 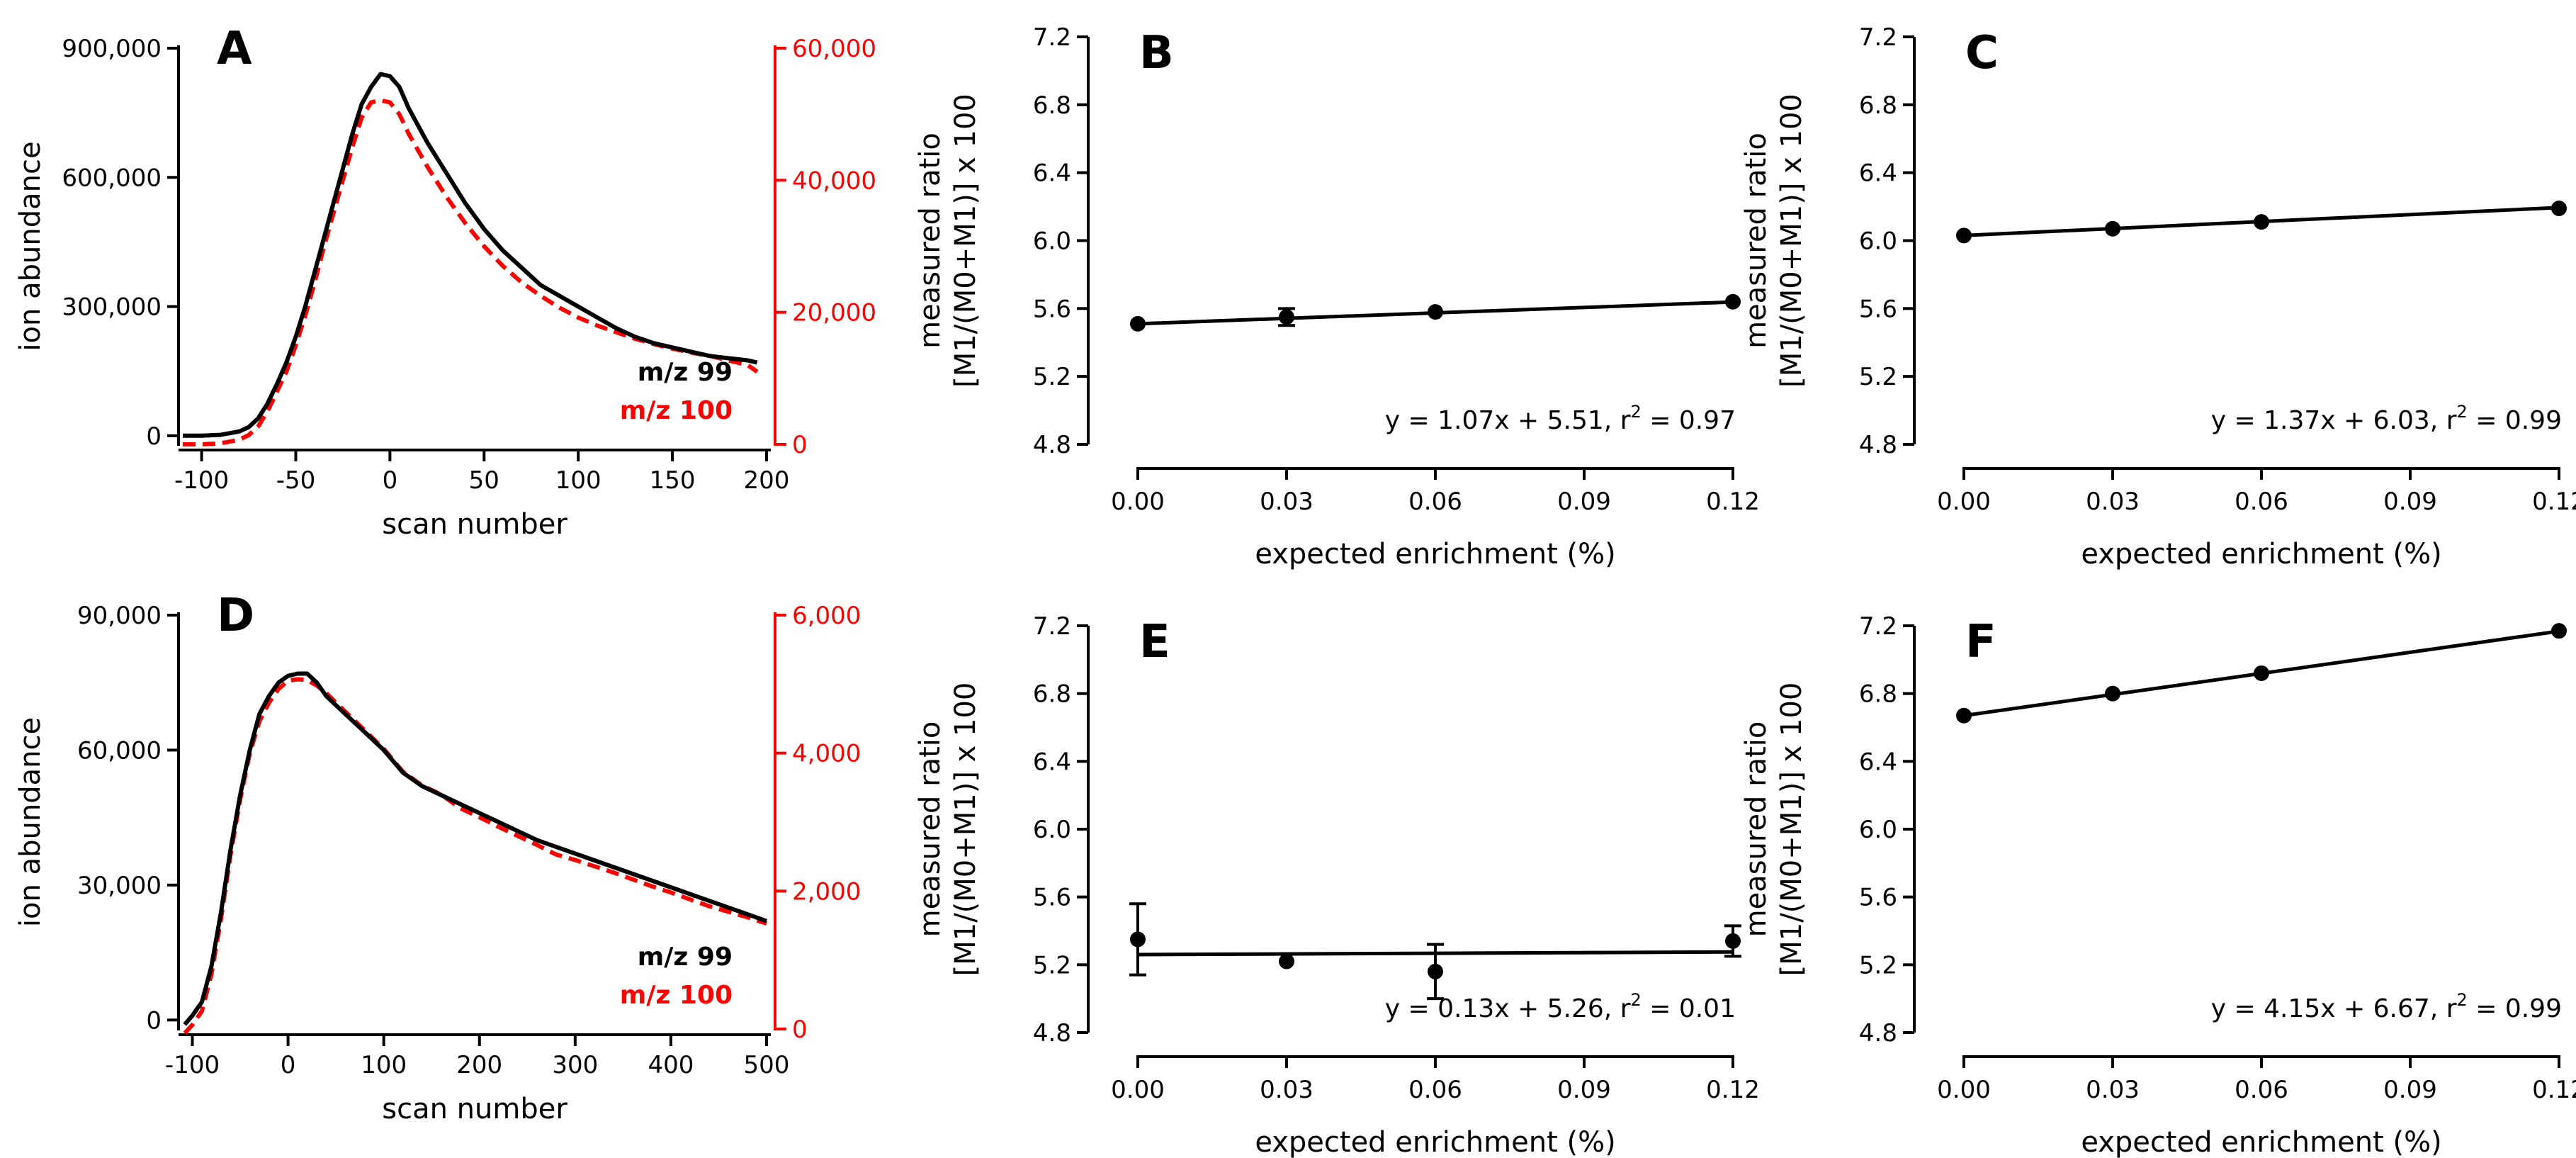 I want to click on x-tick-label: -50, so click(x=296, y=480).